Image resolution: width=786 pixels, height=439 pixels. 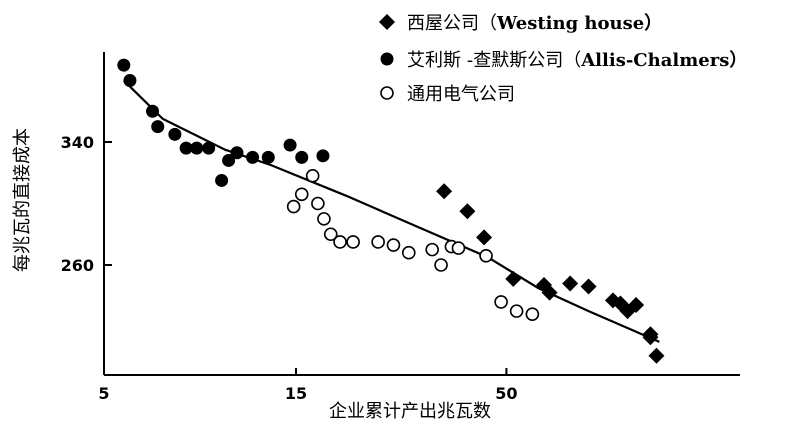 I want to click on legend-label-zh-general-electric: 通用电气公司, so click(x=461, y=94).